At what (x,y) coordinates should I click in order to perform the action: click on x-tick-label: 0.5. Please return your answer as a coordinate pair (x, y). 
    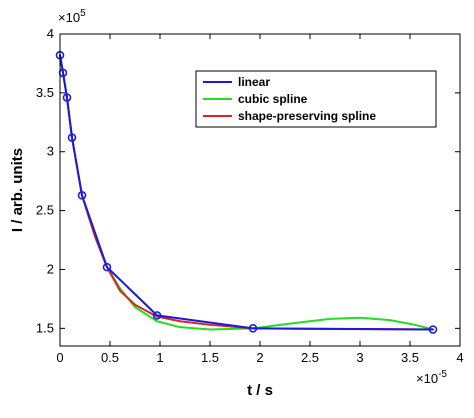
    Looking at the image, I should click on (110, 357).